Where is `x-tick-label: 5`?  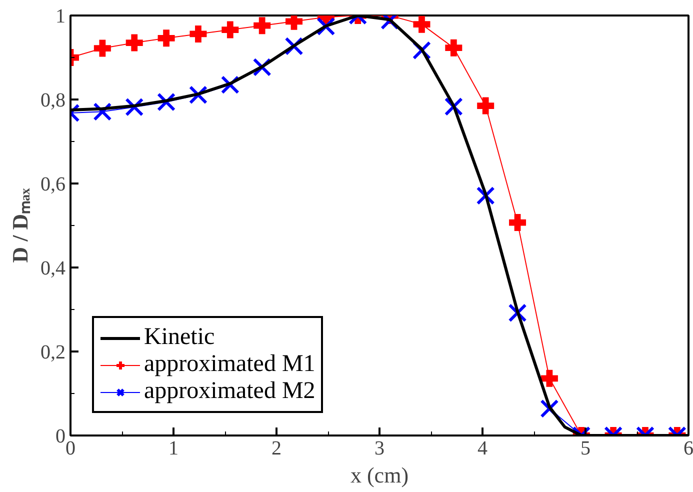
x-tick-label: 5 is located at coordinates (585, 449).